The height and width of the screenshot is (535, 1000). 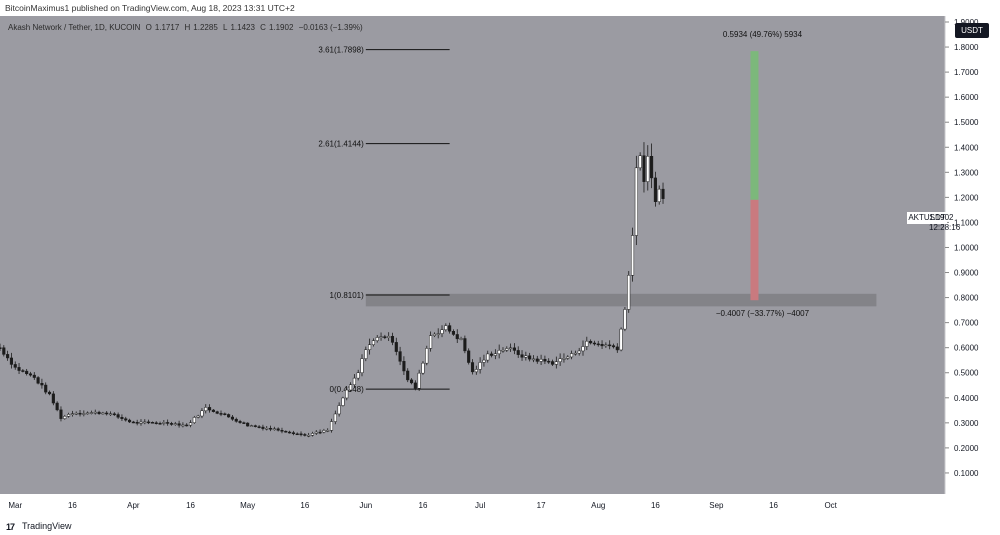 I want to click on y-tick-label: 0.1000, so click(x=966, y=473).